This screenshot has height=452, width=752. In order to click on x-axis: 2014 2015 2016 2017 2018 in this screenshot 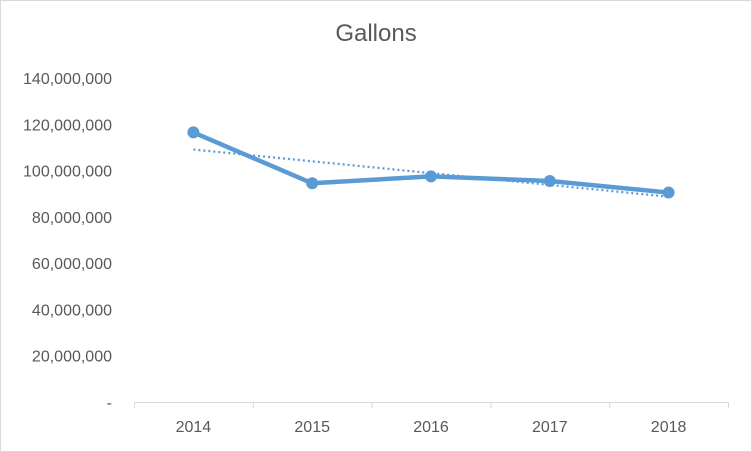, I will do `click(431, 419)`.